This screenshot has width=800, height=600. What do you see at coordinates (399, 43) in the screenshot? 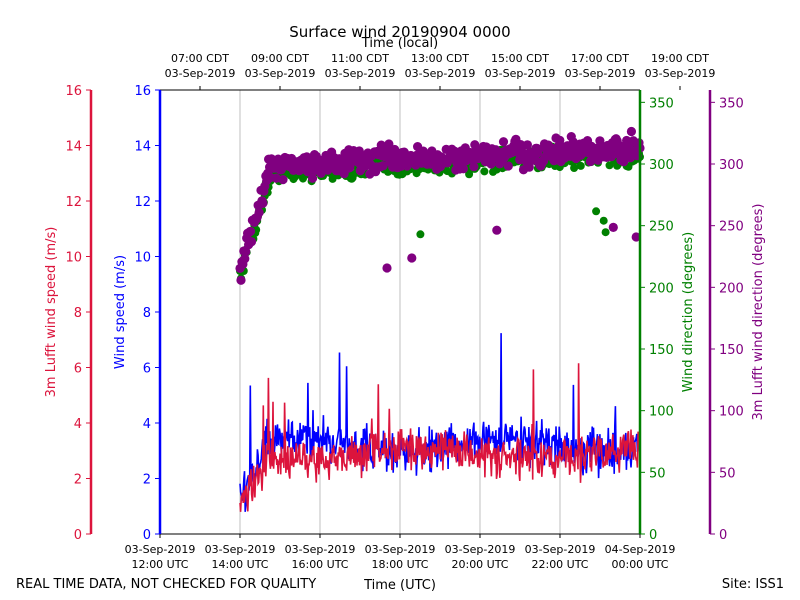
I see `x-top-axis-label: Time (local)` at bounding box center [399, 43].